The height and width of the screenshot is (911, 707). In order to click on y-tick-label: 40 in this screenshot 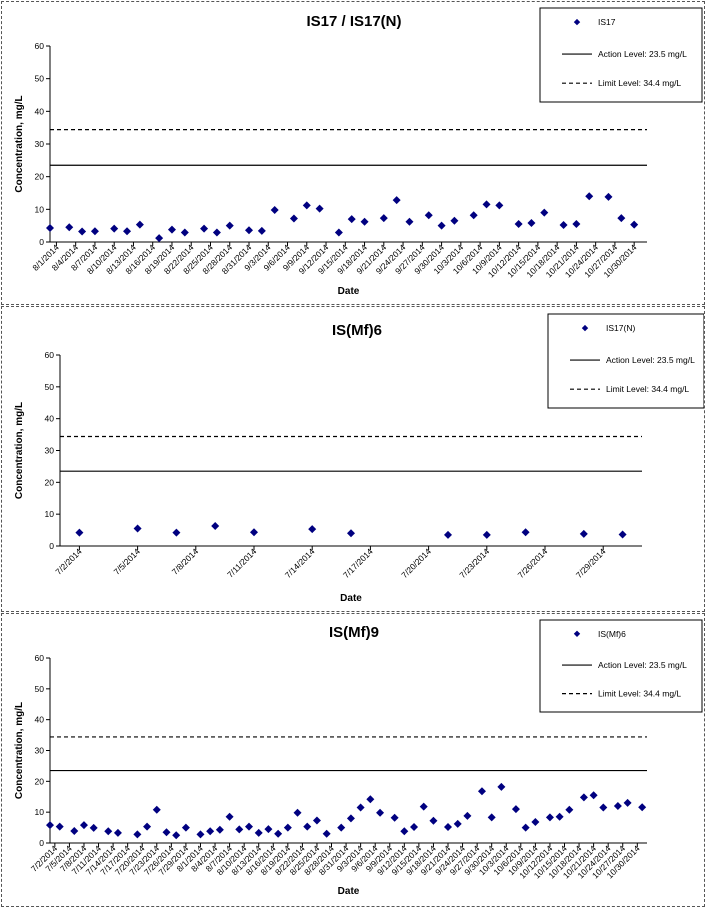, I will do `click(50, 419)`.